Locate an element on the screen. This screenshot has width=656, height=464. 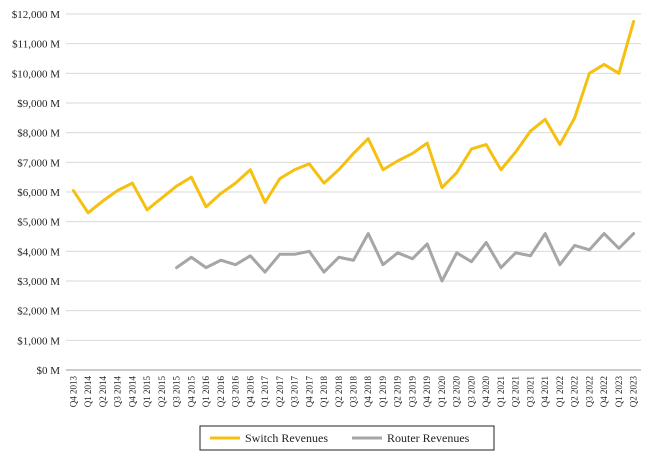
x-tick-label: Q3 2021 is located at coordinates (530, 391).